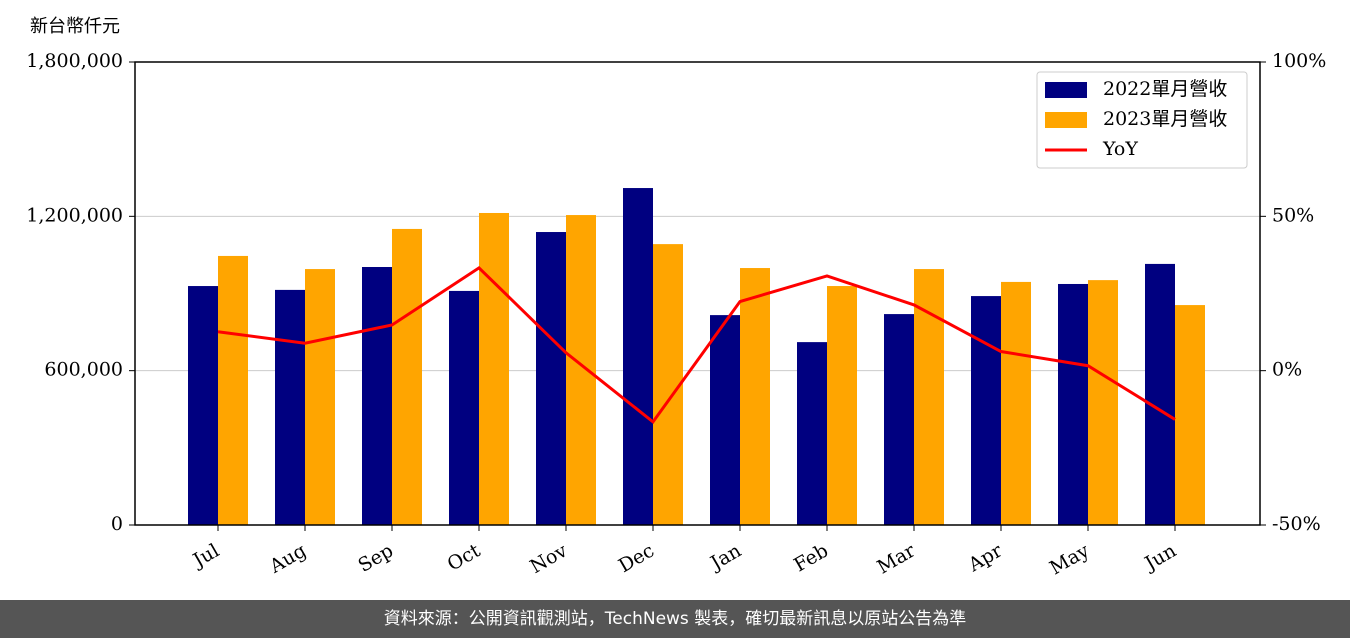 The image size is (1350, 638). Describe the element at coordinates (1293, 215) in the screenshot. I see `y2-tick-label: 50%` at that location.